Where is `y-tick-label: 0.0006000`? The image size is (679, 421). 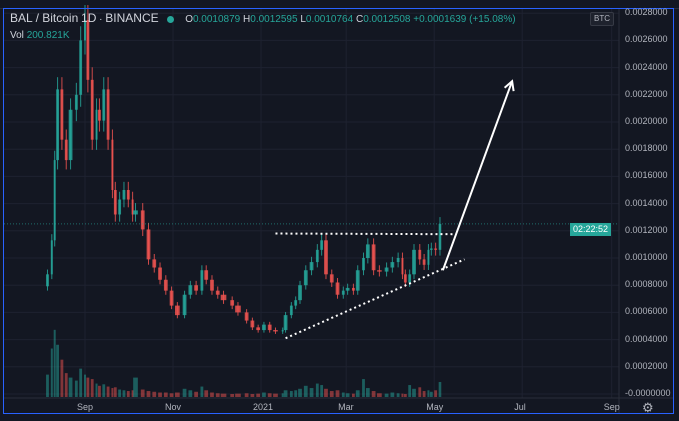
y-tick-label: 0.0006000 is located at coordinates (646, 311).